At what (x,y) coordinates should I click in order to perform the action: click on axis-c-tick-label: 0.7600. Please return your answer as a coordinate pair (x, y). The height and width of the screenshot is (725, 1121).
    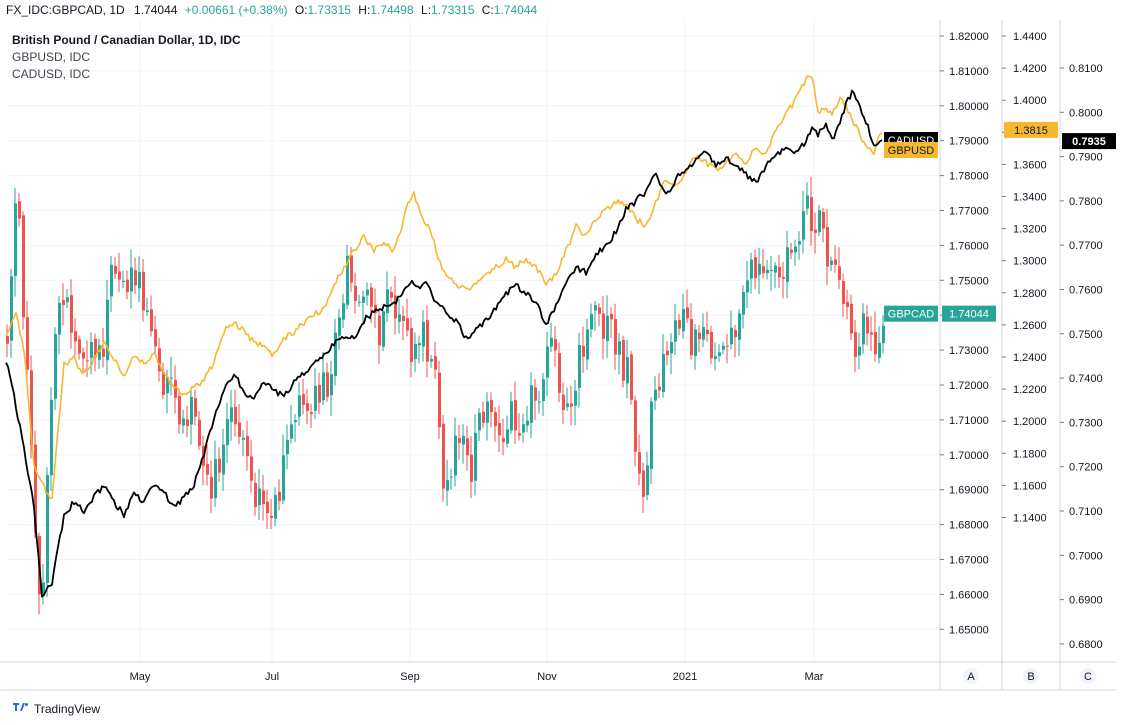
    Looking at the image, I should click on (1086, 291).